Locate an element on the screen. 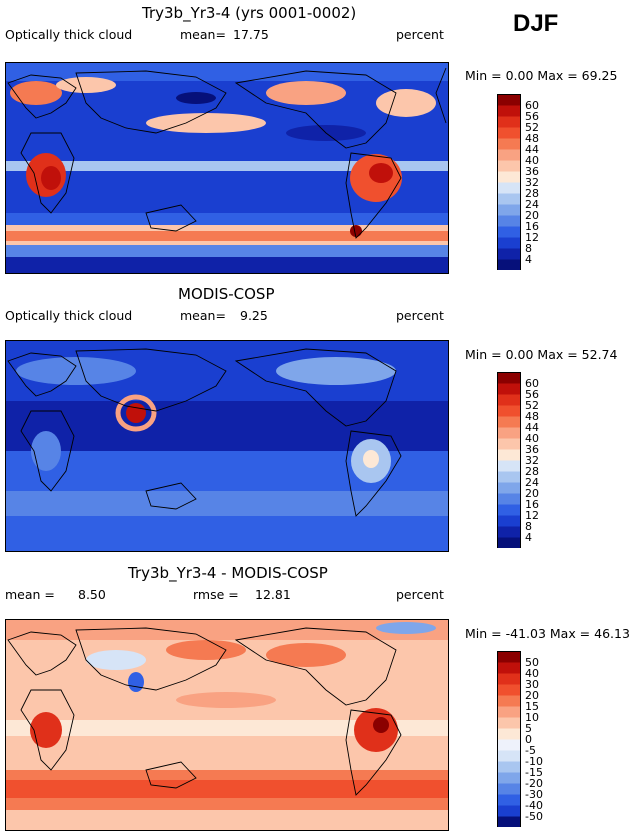  panel2-title: MODIS-COSP is located at coordinates (226, 294).